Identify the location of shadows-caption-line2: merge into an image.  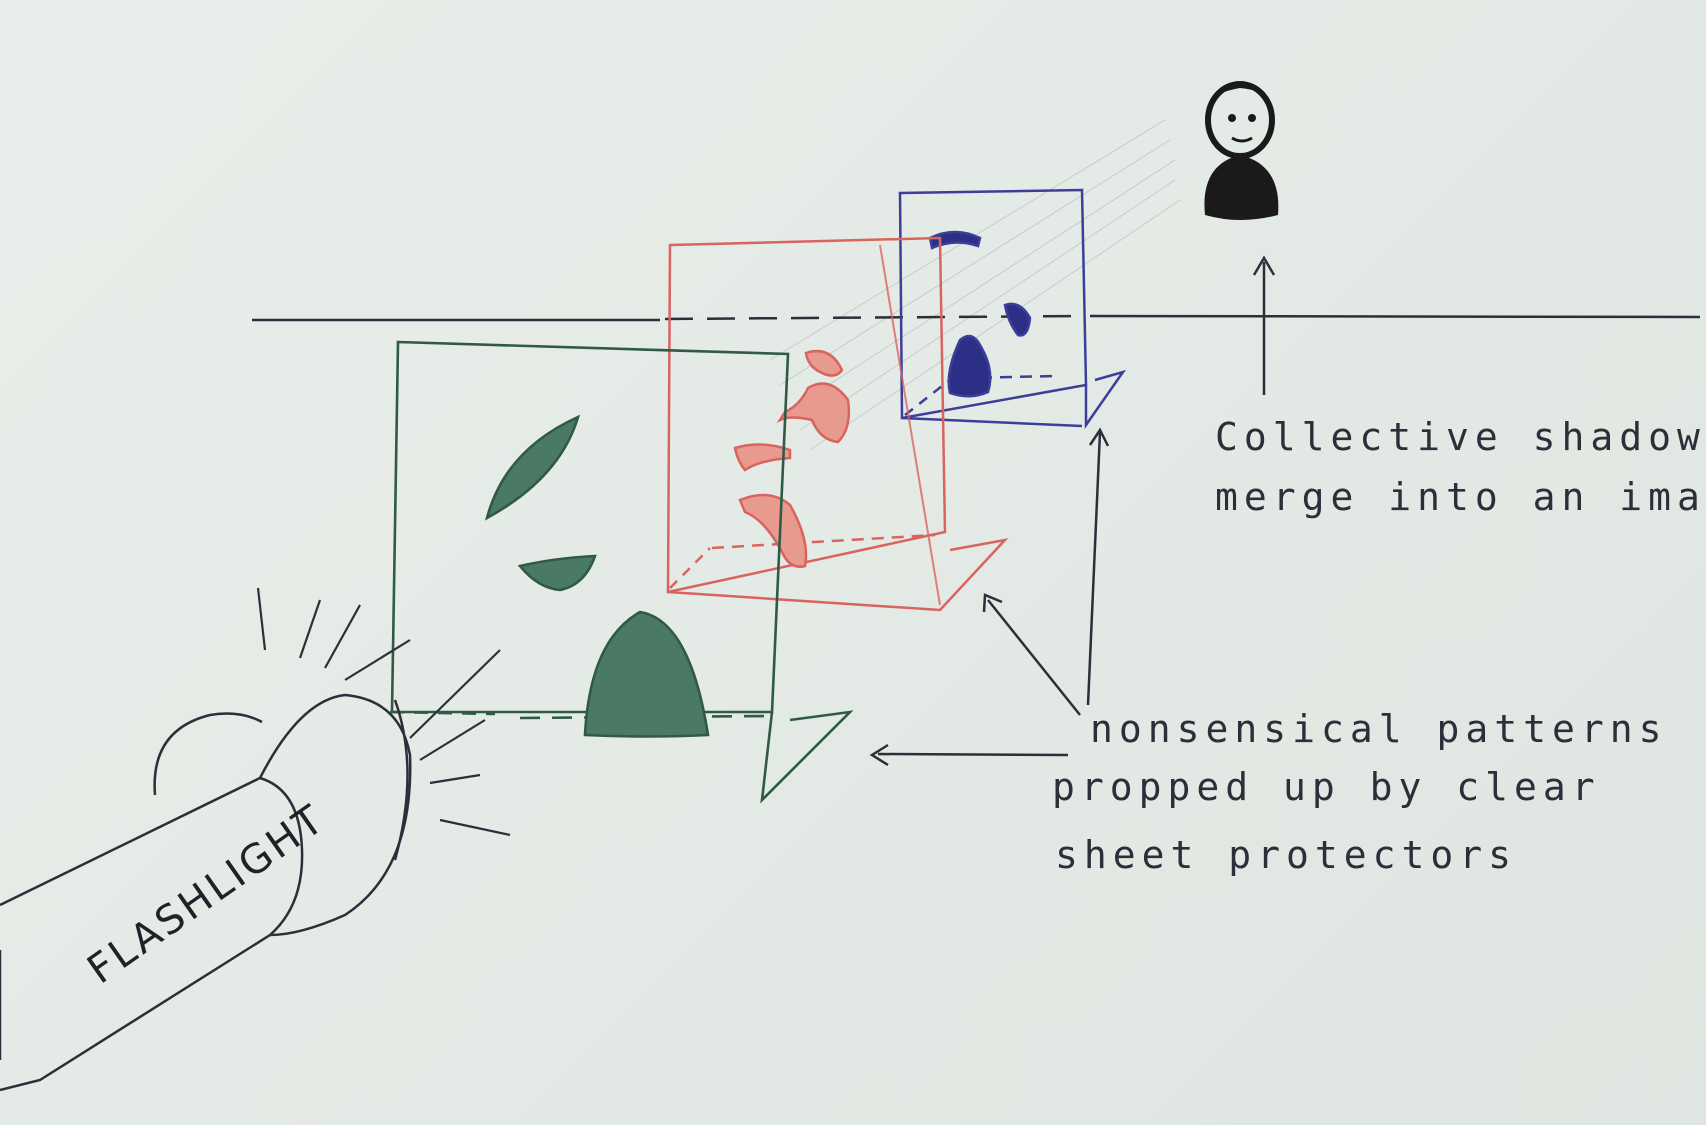
(1460, 497).